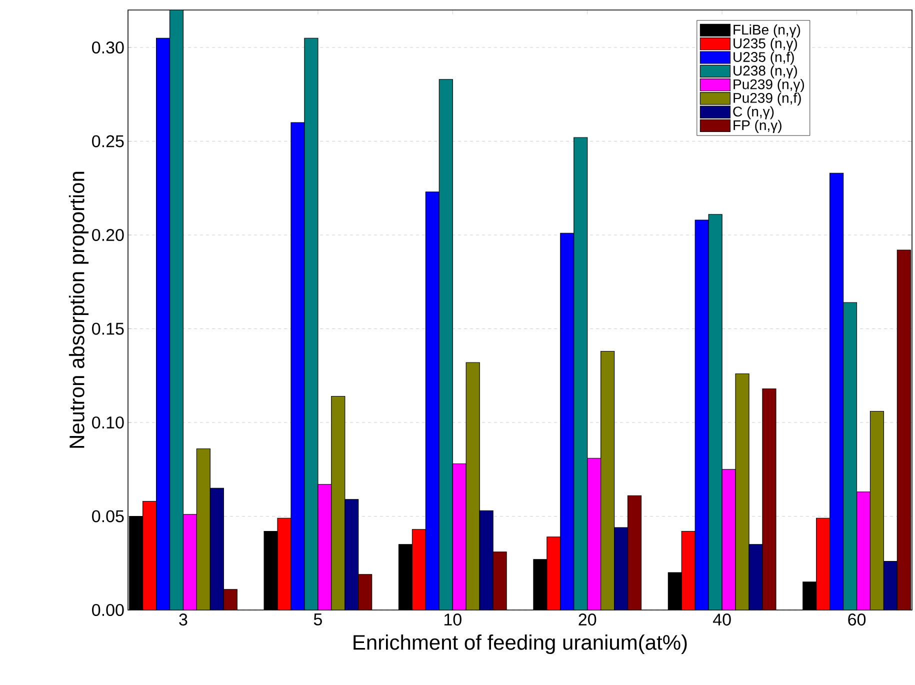 The image size is (915, 685). Describe the element at coordinates (183, 620) in the screenshot. I see `x-tick-label: 3` at that location.